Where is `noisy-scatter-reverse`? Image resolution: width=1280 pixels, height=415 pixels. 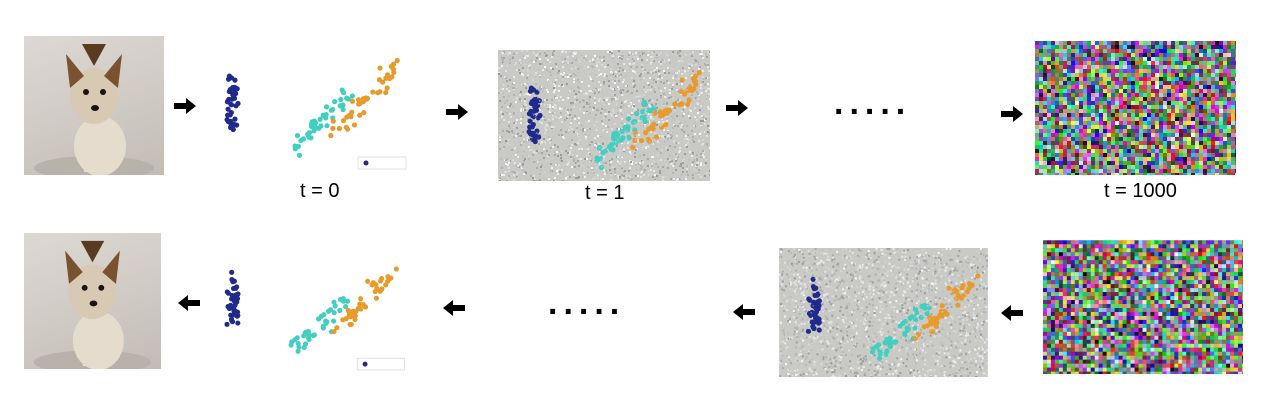
noisy-scatter-reverse is located at coordinates (883, 312).